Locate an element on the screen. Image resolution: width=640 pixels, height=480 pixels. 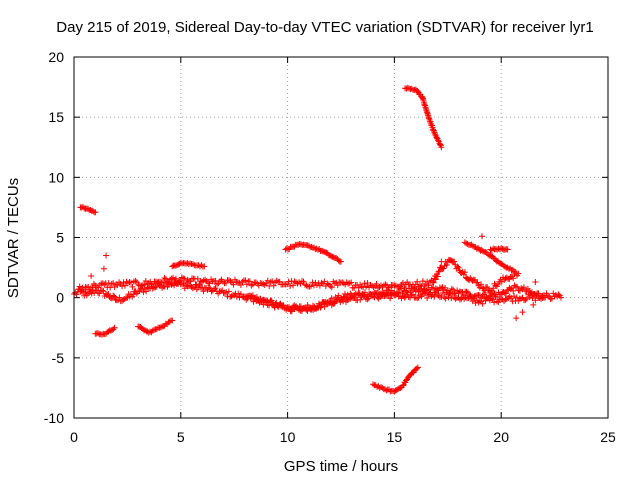
series-segment-b is located at coordinates (105, 331).